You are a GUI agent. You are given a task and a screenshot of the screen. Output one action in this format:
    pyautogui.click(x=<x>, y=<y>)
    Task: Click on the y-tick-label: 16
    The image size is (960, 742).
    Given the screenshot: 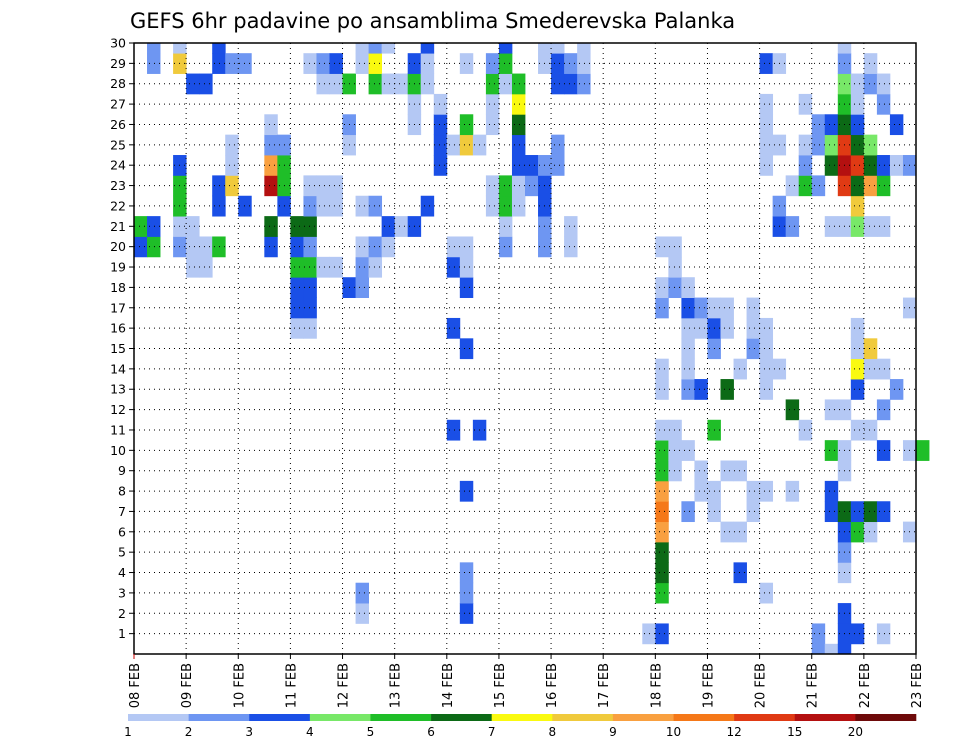 What is the action you would take?
    pyautogui.click(x=118, y=328)
    